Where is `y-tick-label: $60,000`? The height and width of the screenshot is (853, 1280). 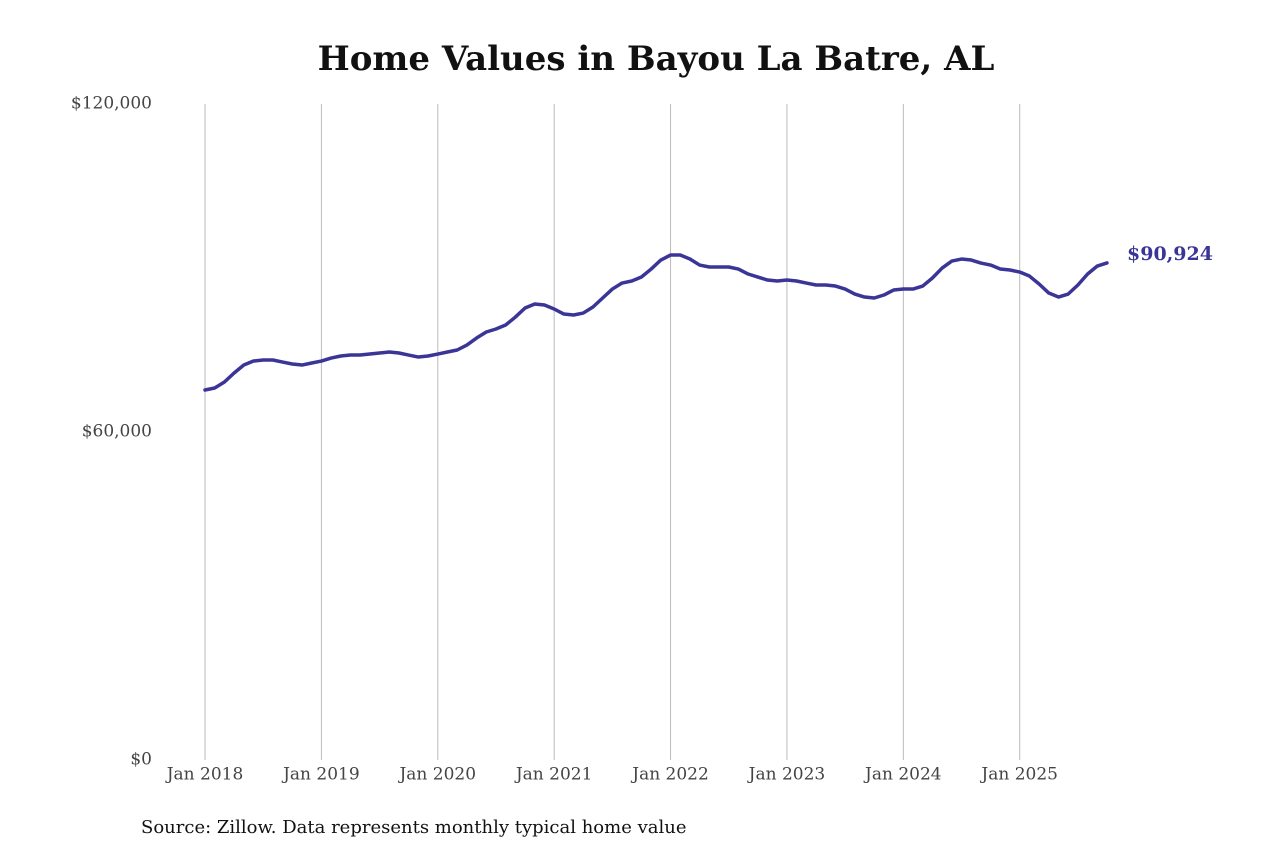
y-tick-label: $60,000 is located at coordinates (117, 432).